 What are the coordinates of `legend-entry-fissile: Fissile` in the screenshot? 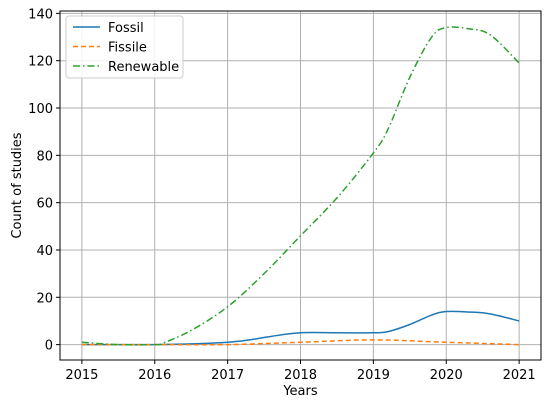 It's located at (127, 48).